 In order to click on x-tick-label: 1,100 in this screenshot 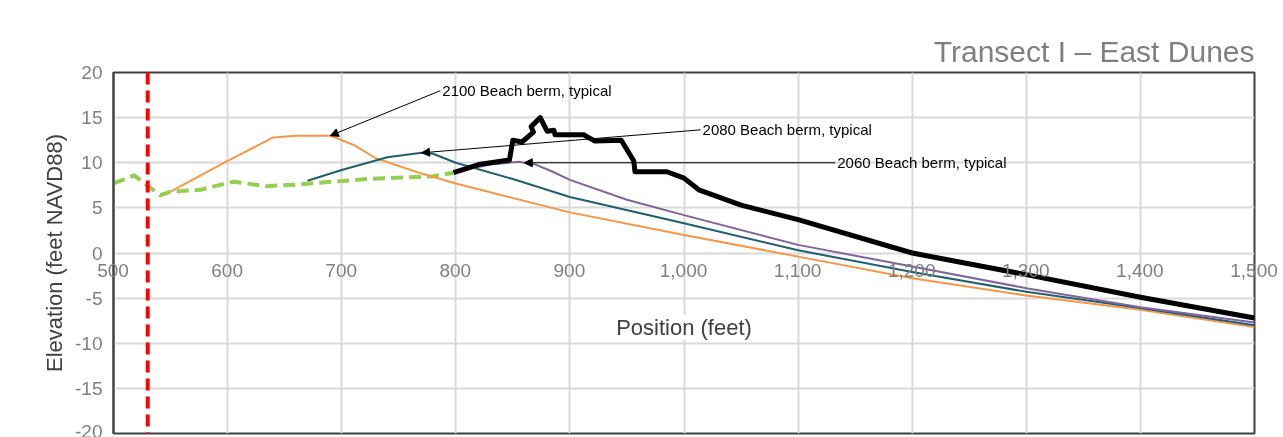, I will do `click(797, 270)`.